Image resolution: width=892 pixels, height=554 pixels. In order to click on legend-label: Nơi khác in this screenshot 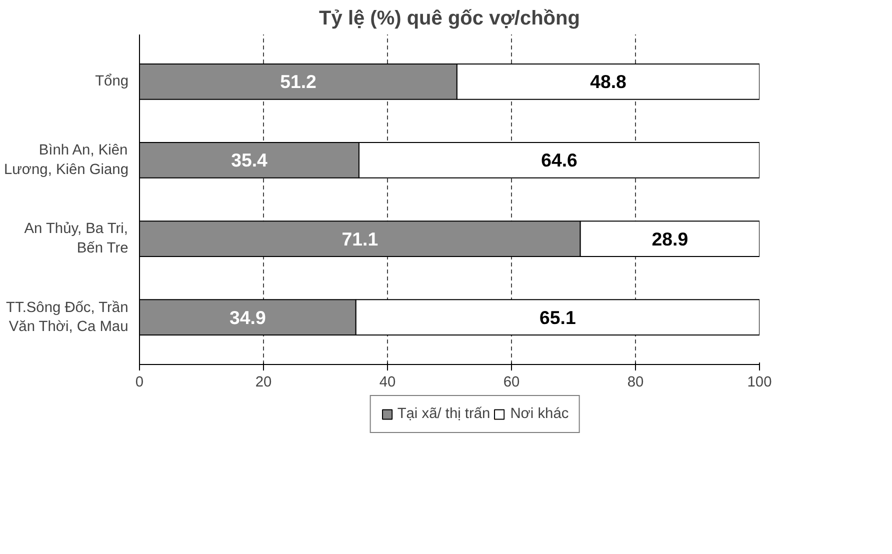, I will do `click(539, 414)`.